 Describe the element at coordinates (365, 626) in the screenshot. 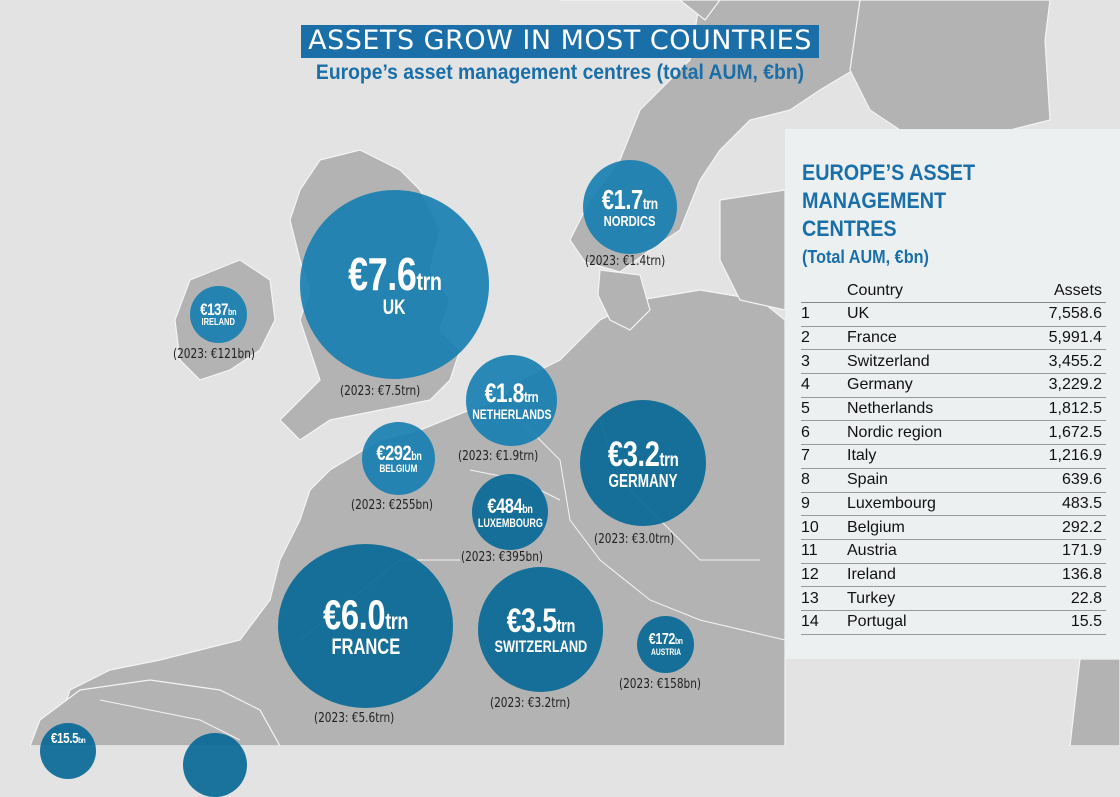

I see `bubble-france: €6.0trn FRANCE` at that location.